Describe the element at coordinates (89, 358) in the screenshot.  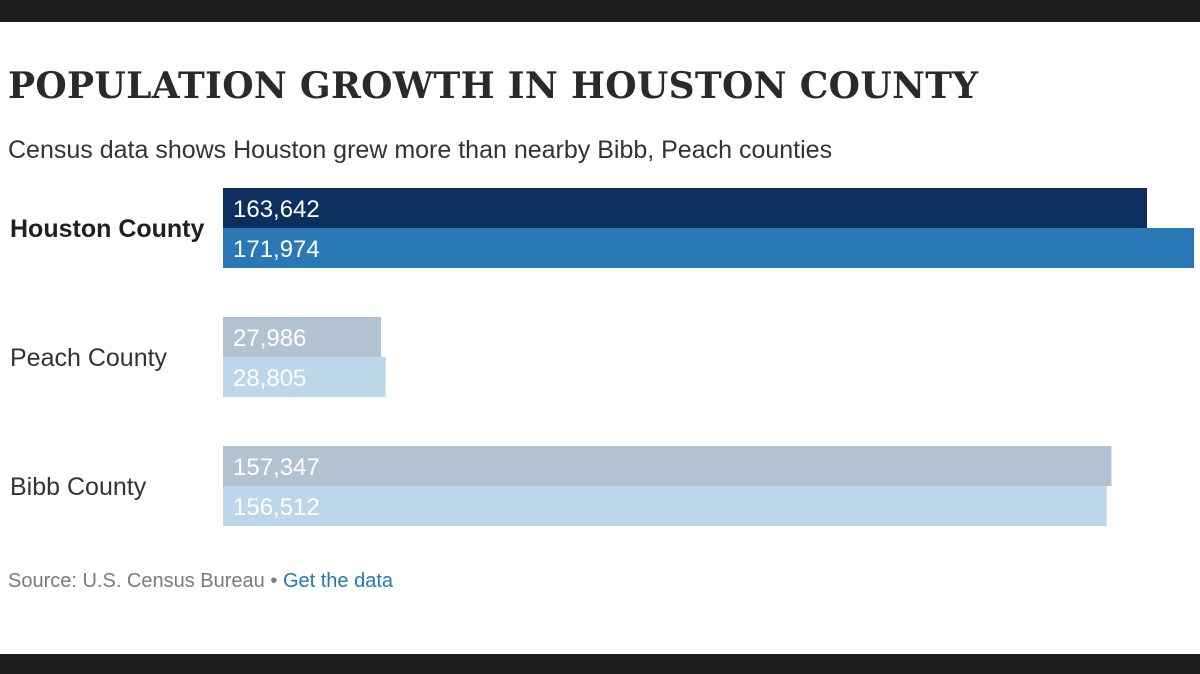
I see `category-label-peach-county: Peach County` at that location.